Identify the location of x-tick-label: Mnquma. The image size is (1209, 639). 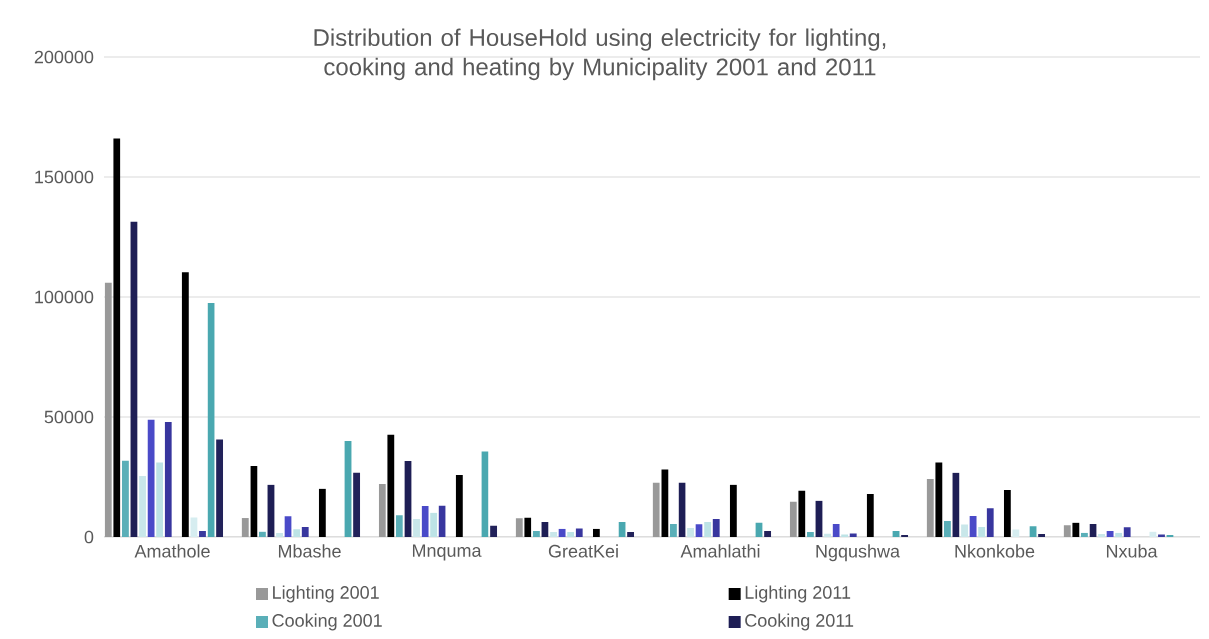
(447, 552).